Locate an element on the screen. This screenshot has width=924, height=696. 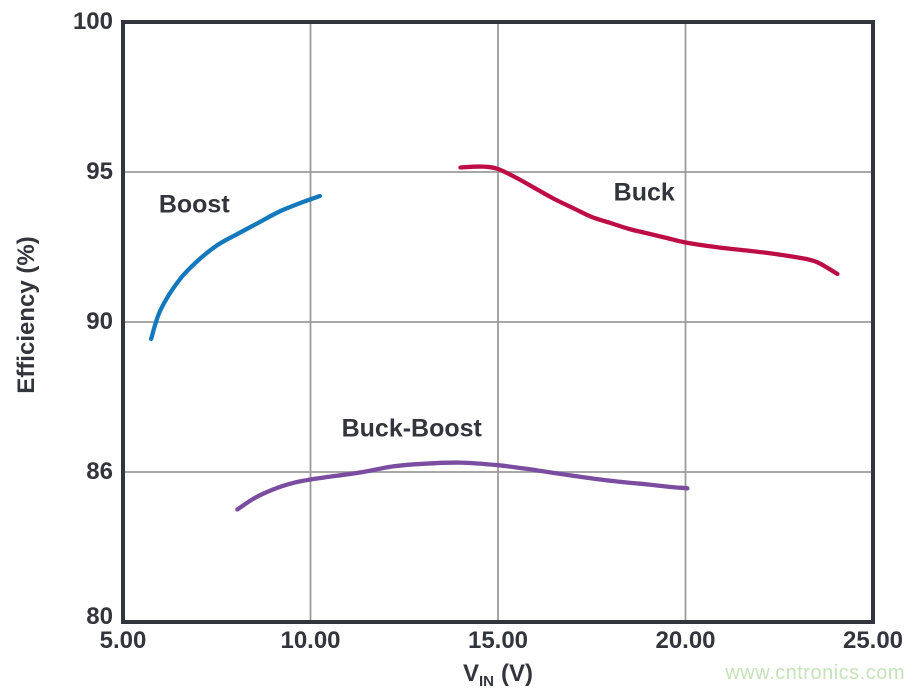
x-tick-label: 5.00 is located at coordinates (123, 640).